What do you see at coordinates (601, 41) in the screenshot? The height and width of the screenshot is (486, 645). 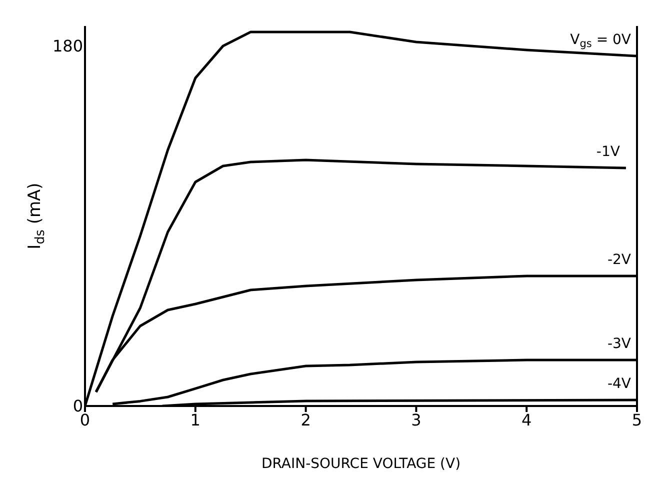 I see `series-label: V$_{gs}$ = 0V` at bounding box center [601, 41].